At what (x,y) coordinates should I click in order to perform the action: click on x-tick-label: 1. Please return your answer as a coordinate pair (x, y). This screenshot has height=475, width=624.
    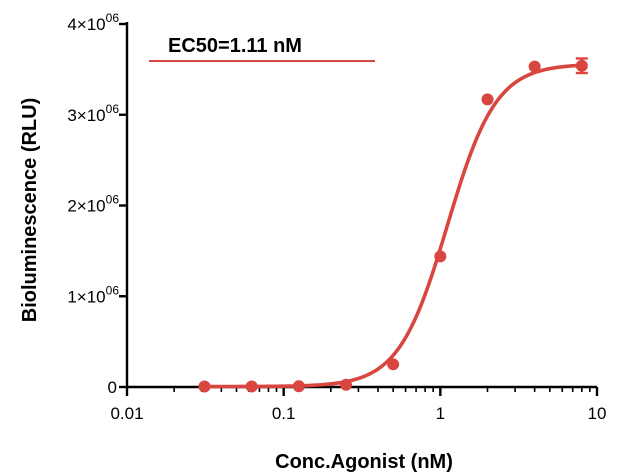
    Looking at the image, I should click on (440, 413).